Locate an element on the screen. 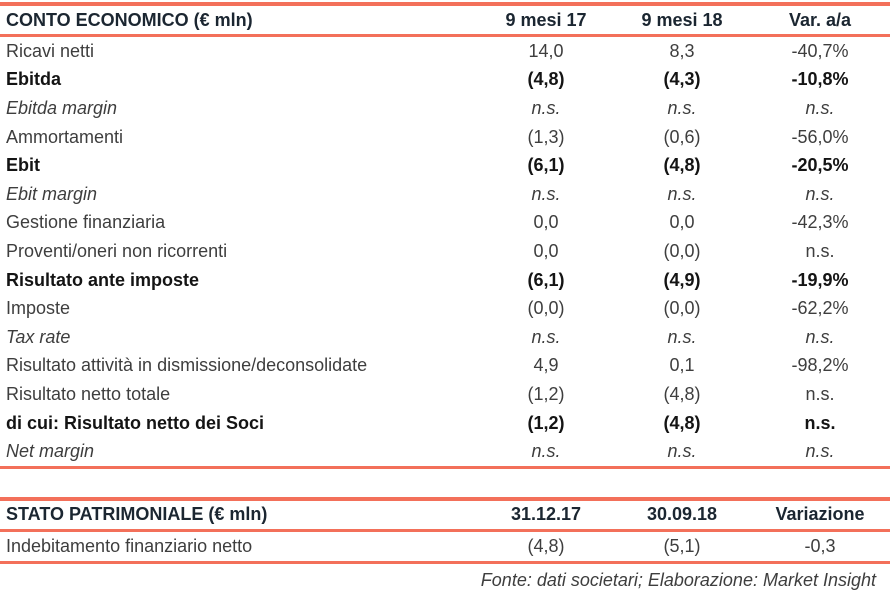  value-cell: (0,6) is located at coordinates (682, 136).